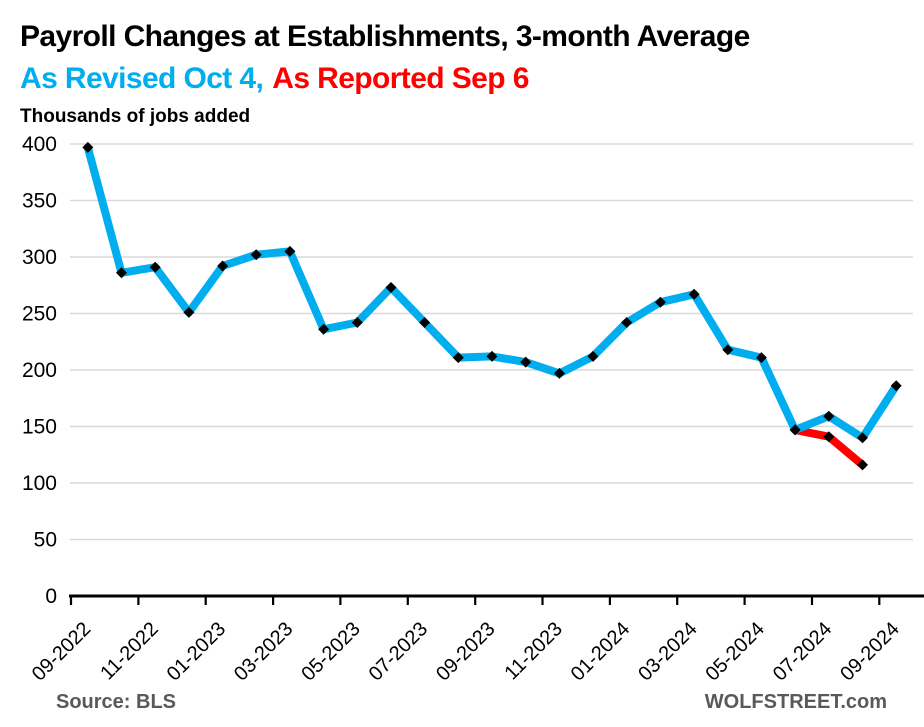 This screenshot has width=924, height=727. I want to click on x-axis-tick-label: 01-2023, so click(196, 651).